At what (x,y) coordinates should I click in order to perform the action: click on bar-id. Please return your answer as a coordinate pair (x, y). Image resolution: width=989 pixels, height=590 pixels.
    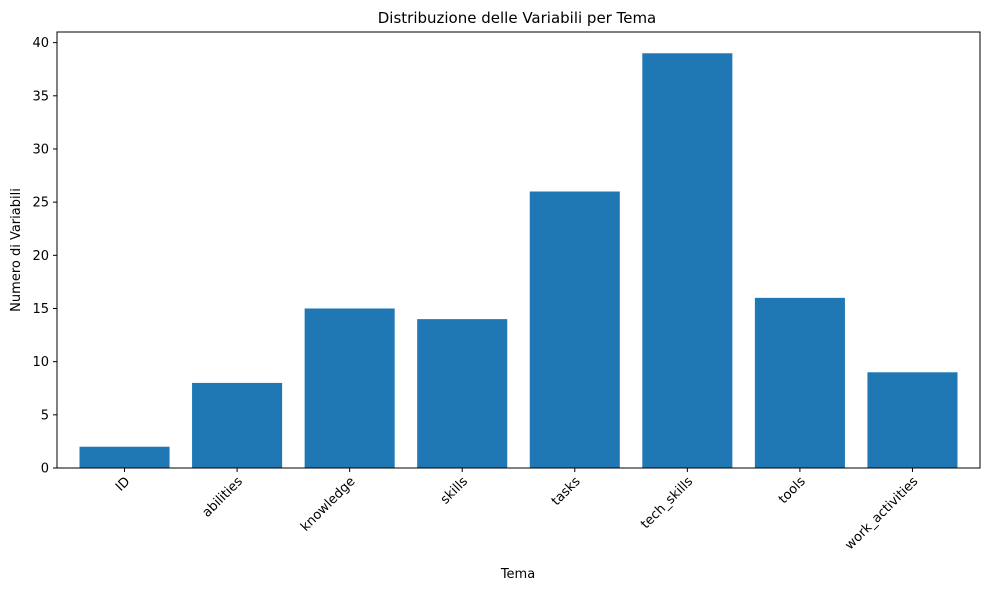
    Looking at the image, I should click on (124, 457).